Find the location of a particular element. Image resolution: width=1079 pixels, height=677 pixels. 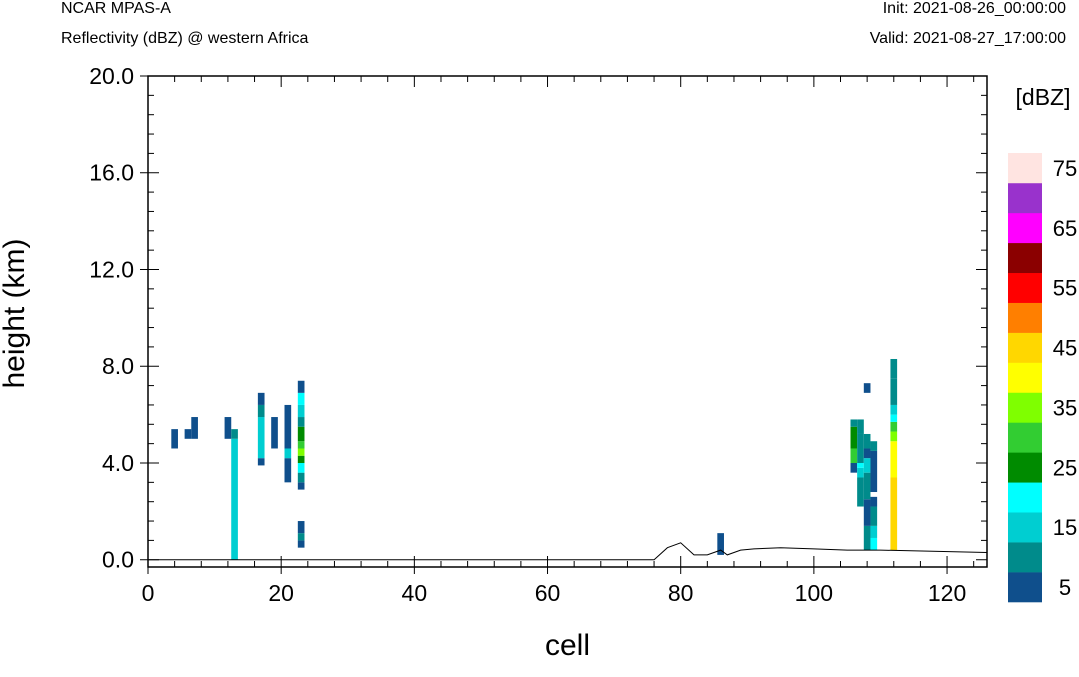

x-axis-title: cell is located at coordinates (567, 645).